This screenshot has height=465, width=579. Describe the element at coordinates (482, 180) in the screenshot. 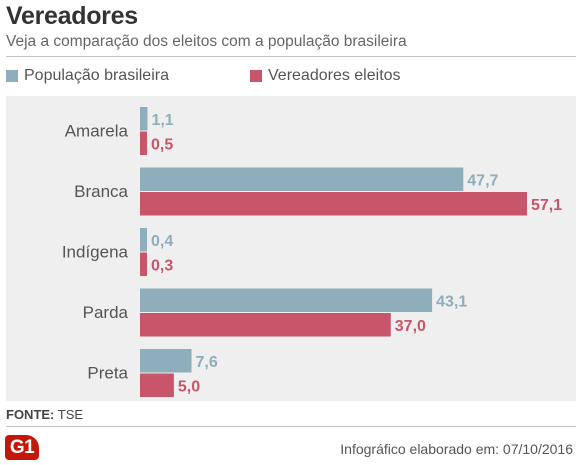

I see `value-label-branca-series-1: 47,7` at that location.